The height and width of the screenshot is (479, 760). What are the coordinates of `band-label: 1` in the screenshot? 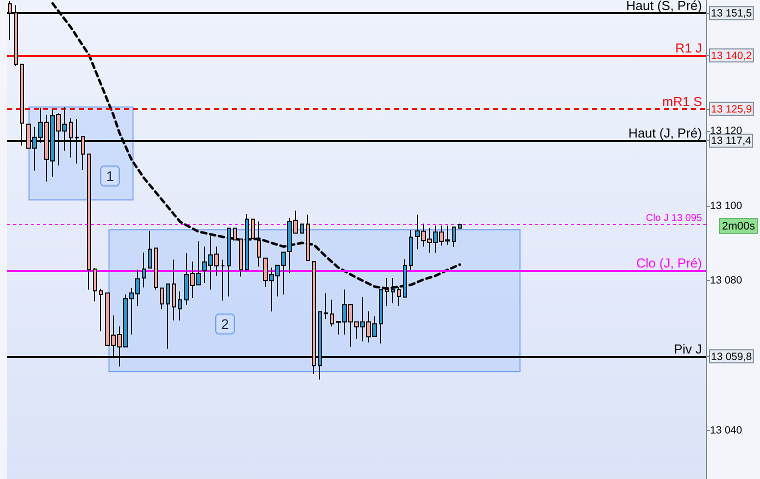 It's located at (110, 176).